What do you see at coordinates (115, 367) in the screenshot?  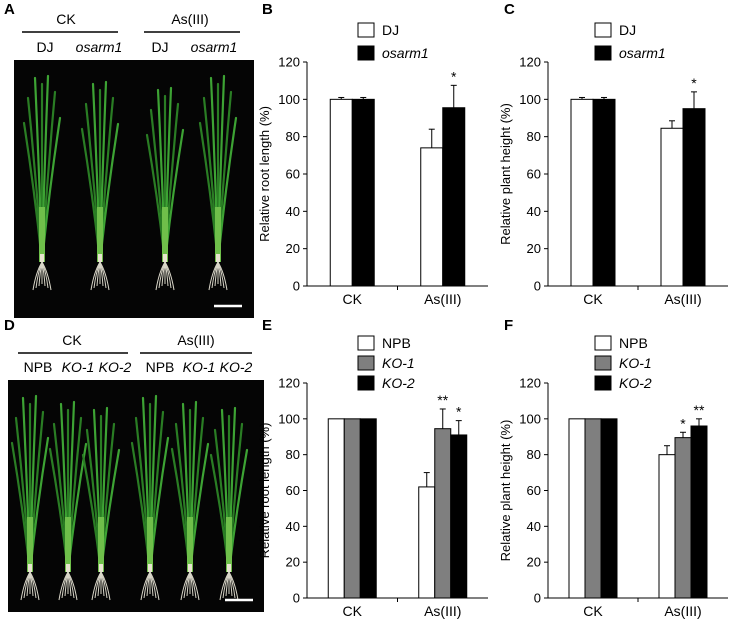 I see `d-genotype-ko2-ck: KO-2` at bounding box center [115, 367].